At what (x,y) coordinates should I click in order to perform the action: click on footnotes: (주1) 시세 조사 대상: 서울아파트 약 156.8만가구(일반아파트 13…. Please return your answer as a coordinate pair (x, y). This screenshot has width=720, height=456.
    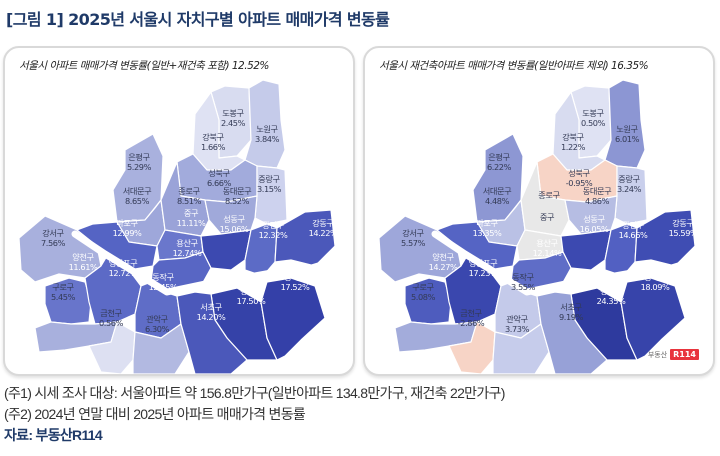
    Looking at the image, I should click on (254, 414).